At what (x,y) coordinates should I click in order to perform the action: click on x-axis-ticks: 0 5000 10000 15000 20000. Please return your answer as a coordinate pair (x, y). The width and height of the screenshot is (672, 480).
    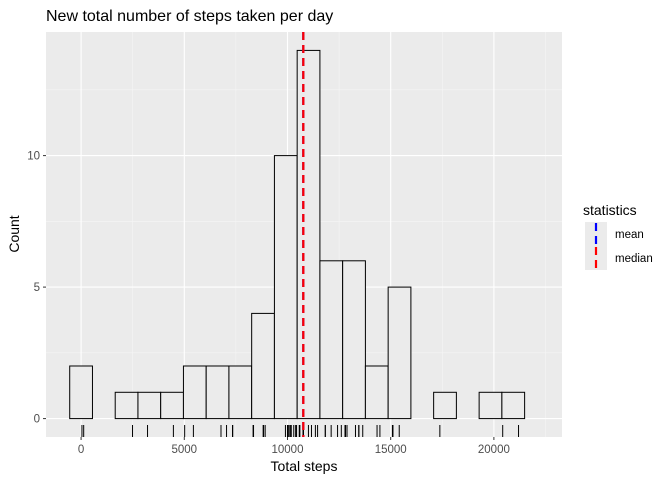
    Looking at the image, I should click on (294, 446).